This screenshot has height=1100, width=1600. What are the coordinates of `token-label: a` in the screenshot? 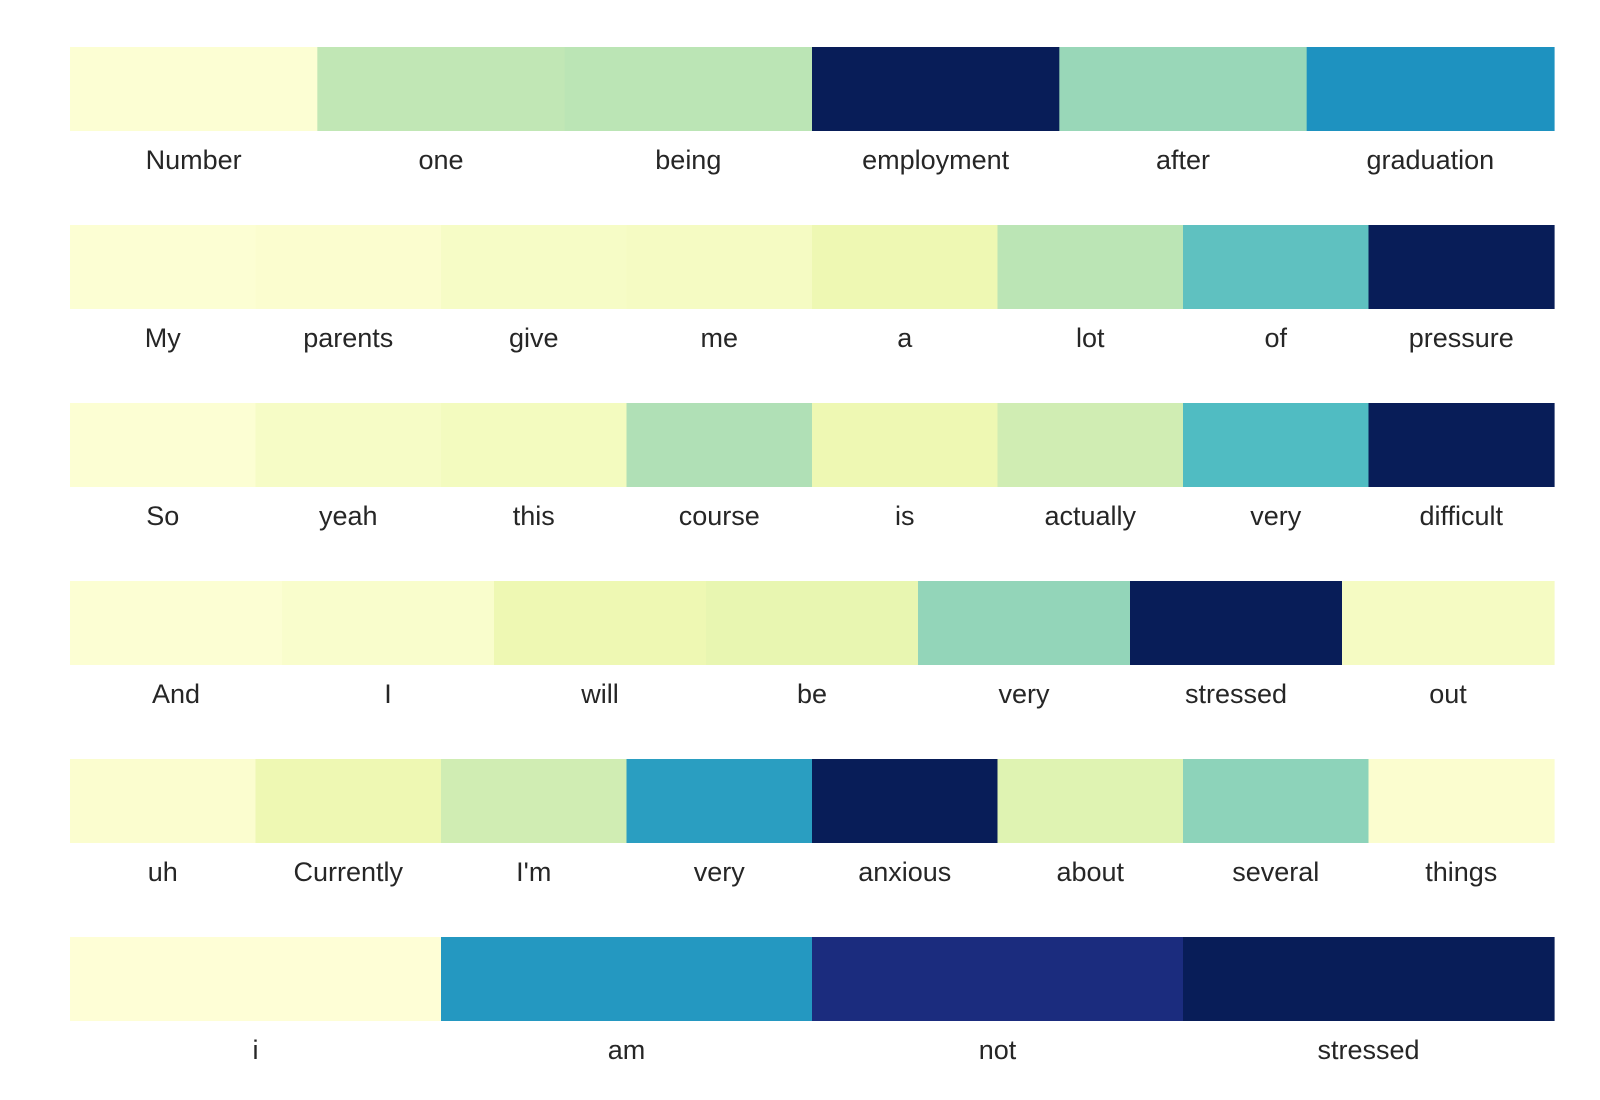 It's located at (905, 338).